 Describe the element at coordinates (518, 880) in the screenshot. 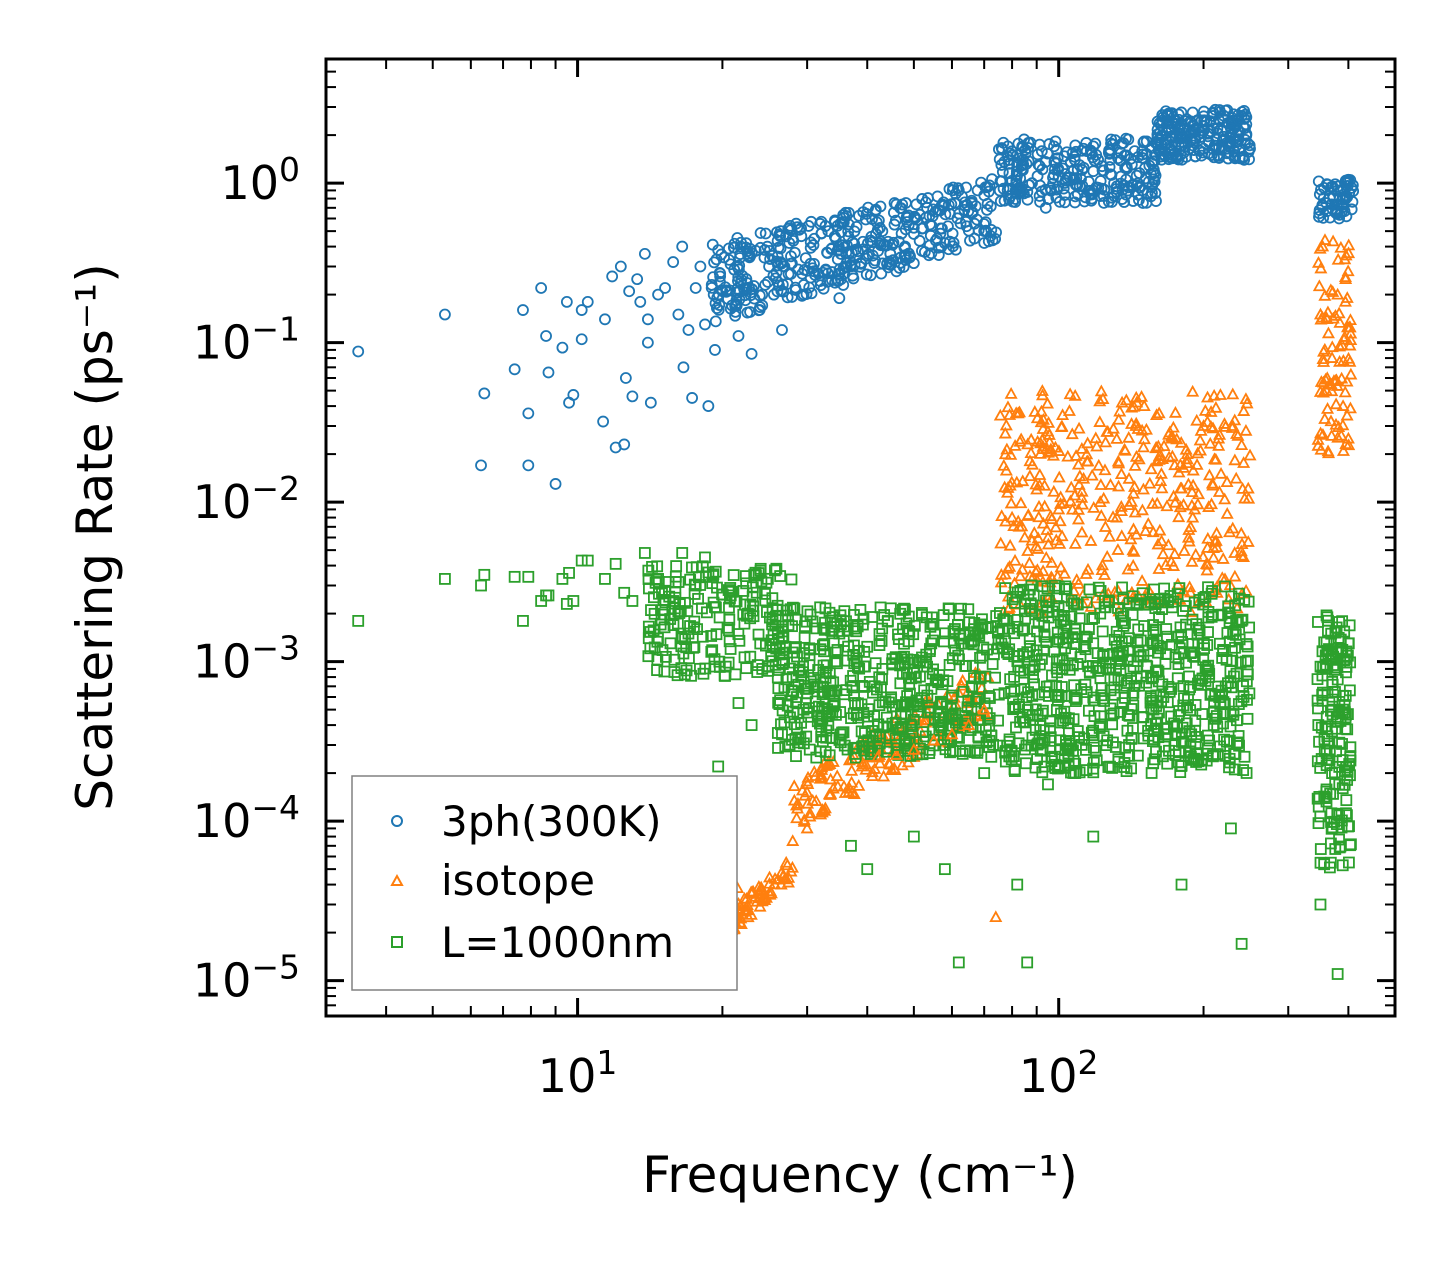

I see `legend-label-isotope: isotope` at that location.